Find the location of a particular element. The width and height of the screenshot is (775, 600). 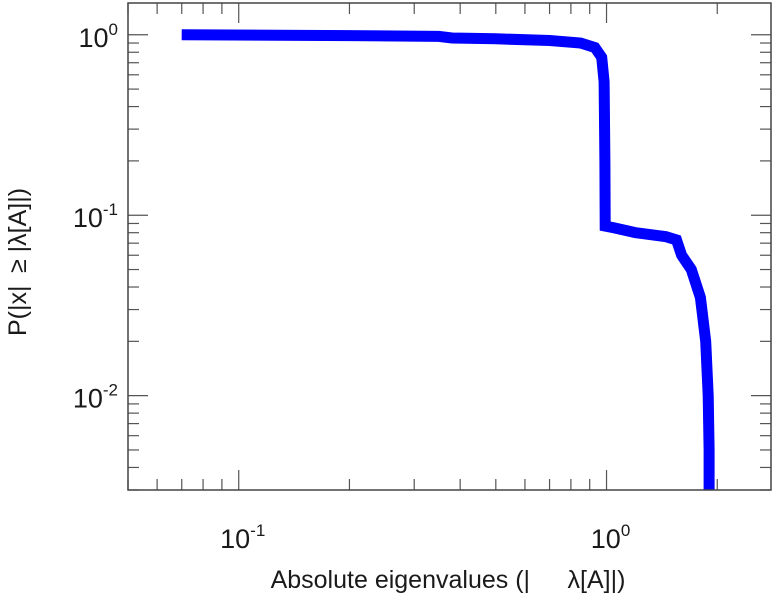

y-tick-label: 10⁻¹ is located at coordinates (95, 216).